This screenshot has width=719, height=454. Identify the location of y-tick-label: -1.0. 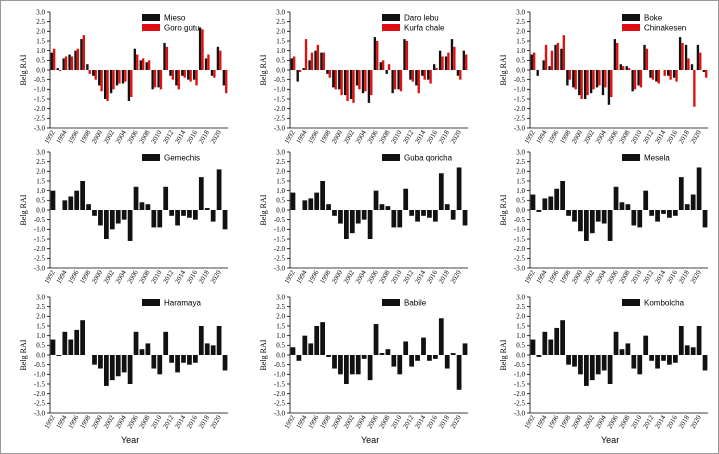
(280, 230).